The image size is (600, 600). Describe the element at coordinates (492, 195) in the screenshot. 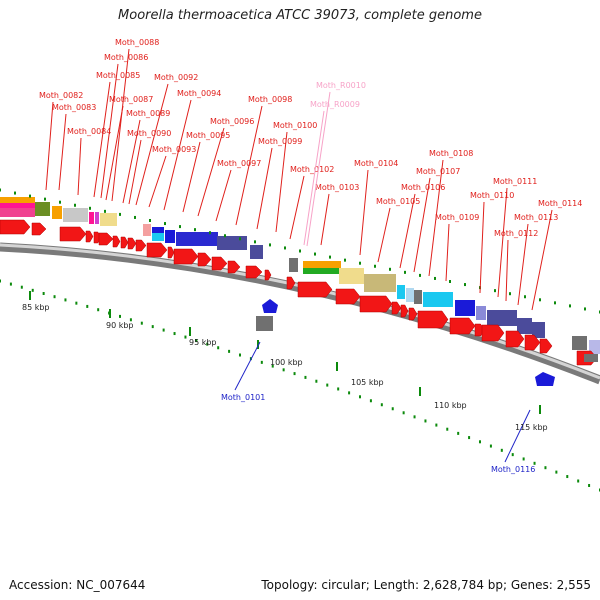

I see `forward-gene-label: Moth_0110` at that location.